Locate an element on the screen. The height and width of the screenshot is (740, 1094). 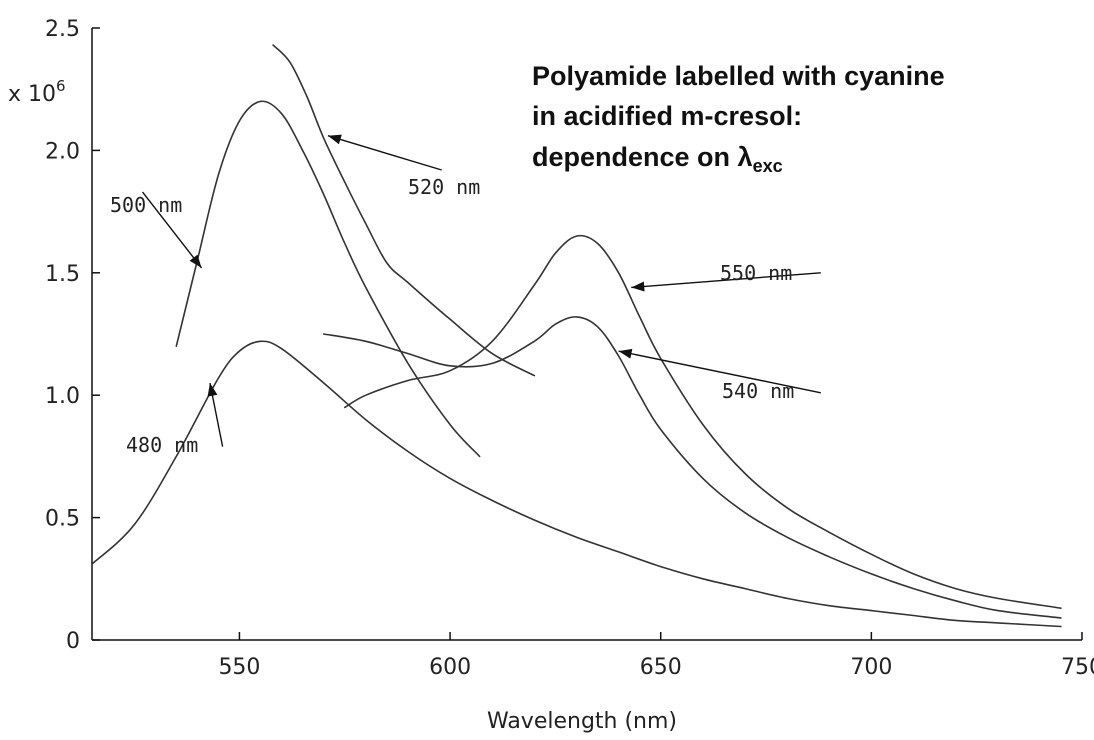
annotation-arrow-540-nm is located at coordinates (719, 372).